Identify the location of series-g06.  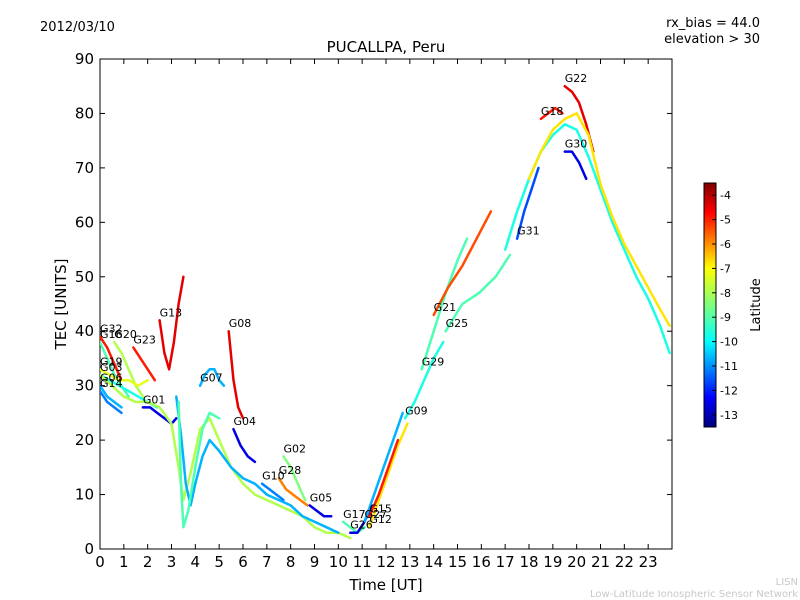
(111, 396).